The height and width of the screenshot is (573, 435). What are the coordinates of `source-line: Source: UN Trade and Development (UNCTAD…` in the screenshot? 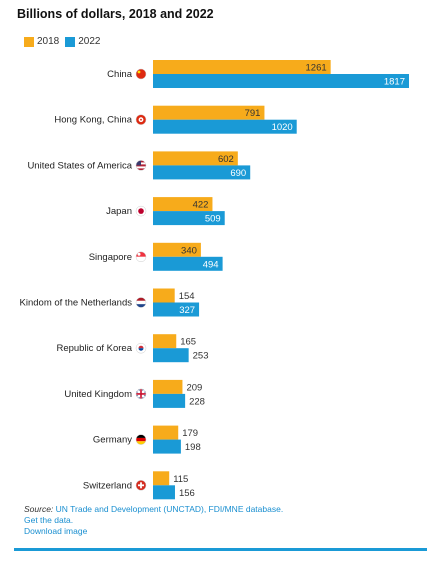 It's located at (153, 509).